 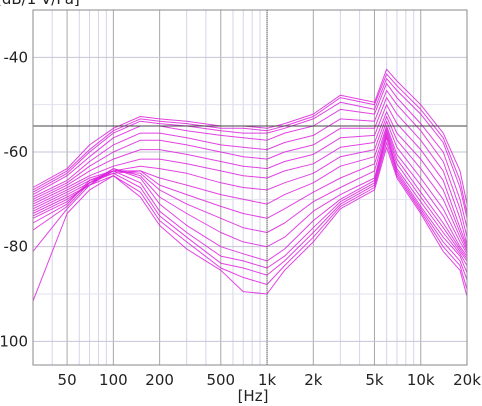 I want to click on y-tick-label: -60, so click(x=16, y=152).